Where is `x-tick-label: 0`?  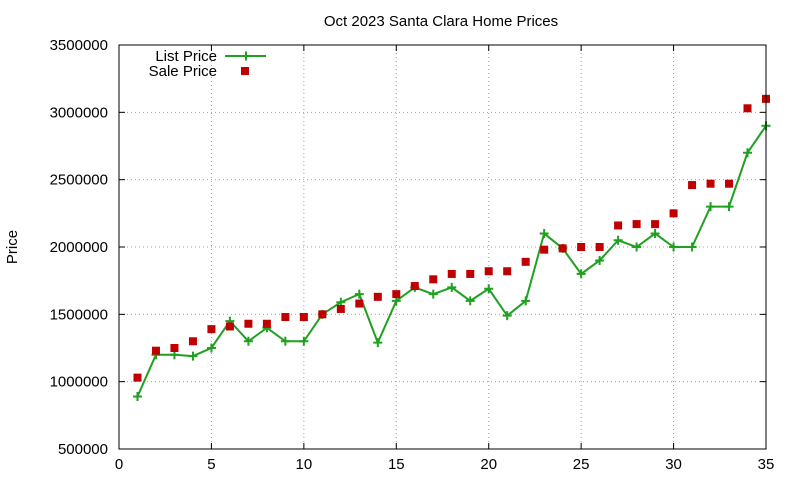 x-tick-label: 0 is located at coordinates (119, 464).